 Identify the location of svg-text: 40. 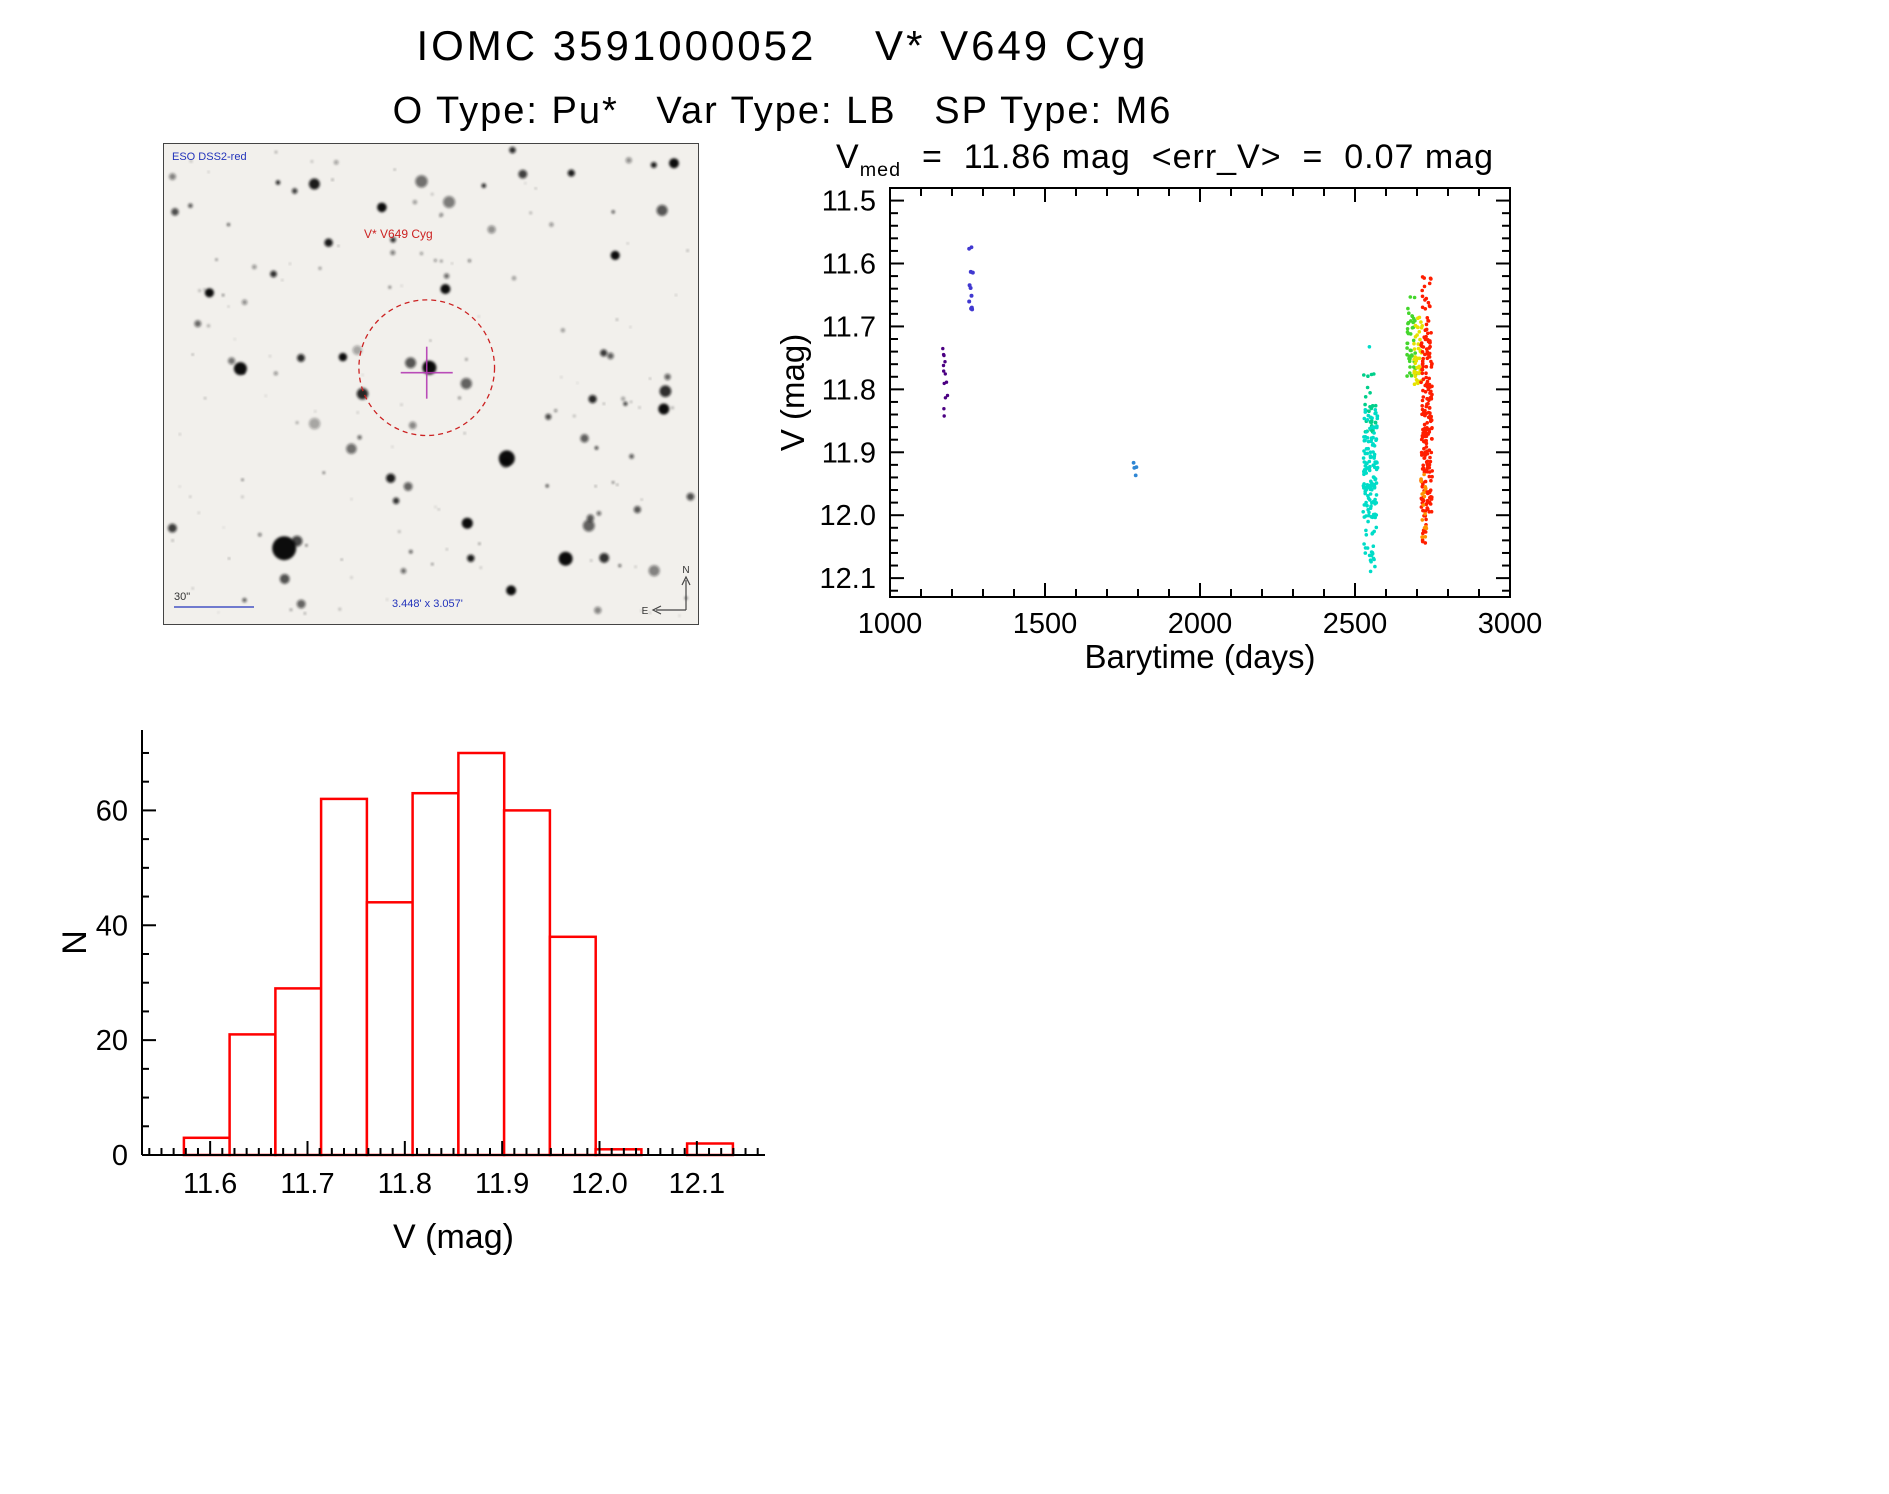
(112, 926).